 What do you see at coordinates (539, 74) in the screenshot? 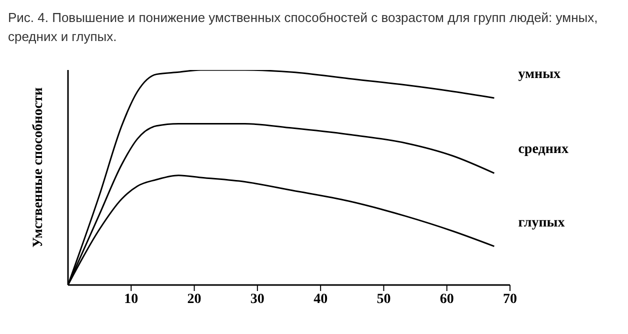
I see `text: умных` at bounding box center [539, 74].